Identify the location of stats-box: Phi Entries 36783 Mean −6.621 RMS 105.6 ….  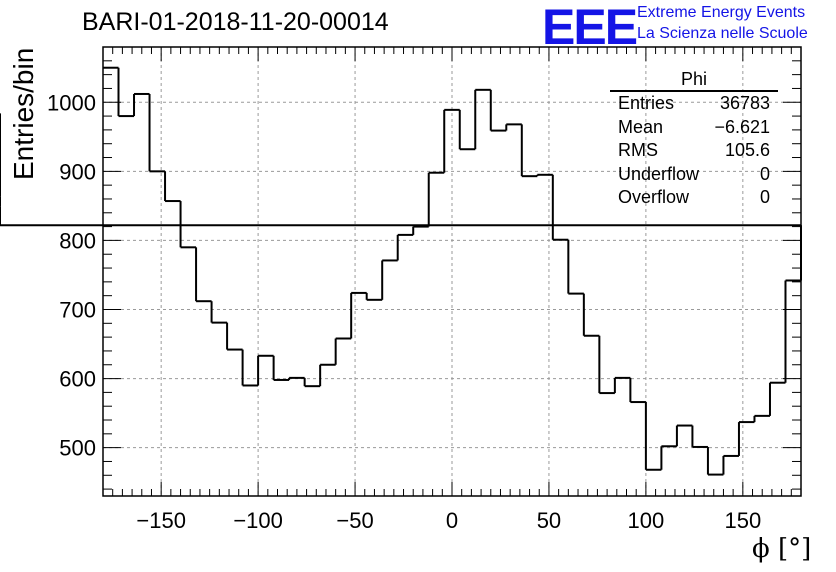
(694, 139).